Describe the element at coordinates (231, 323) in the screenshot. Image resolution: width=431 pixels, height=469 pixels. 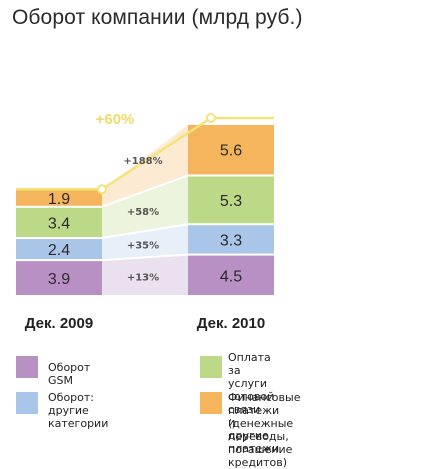
I see `category-label-1: Дек. 2010` at that location.